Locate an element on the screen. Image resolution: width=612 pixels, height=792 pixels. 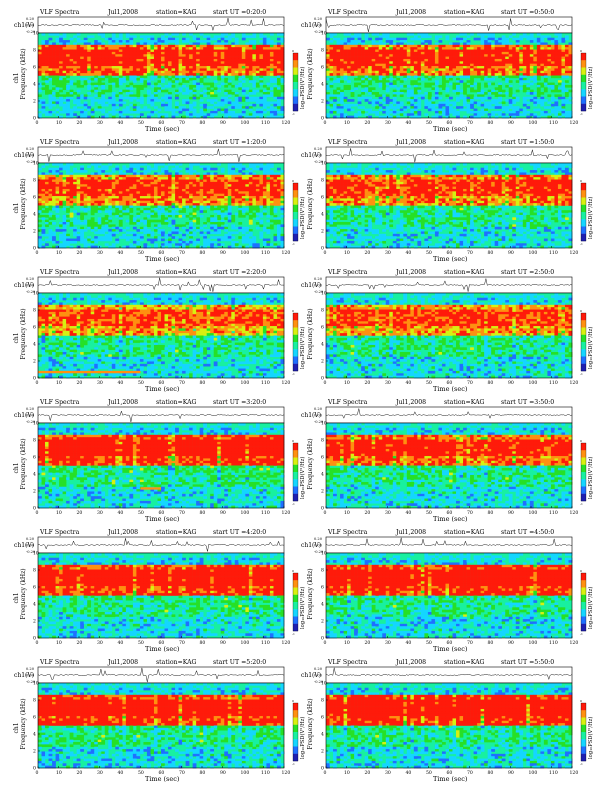
y-axis-title: Frequency (kHz) is located at coordinates (310, 73).